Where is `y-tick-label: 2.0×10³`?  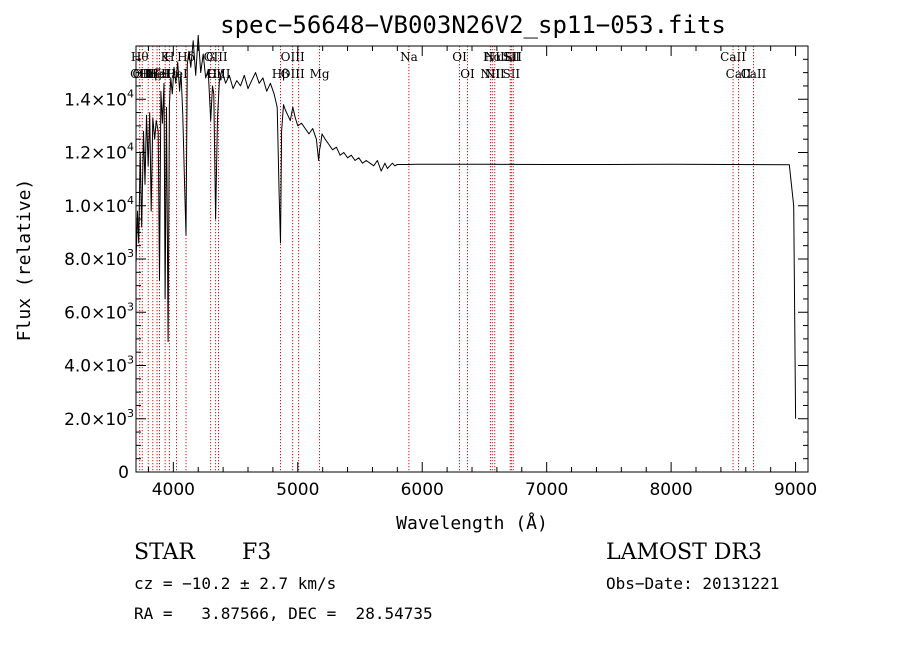 y-tick-label: 2.0×10³ is located at coordinates (99, 418).